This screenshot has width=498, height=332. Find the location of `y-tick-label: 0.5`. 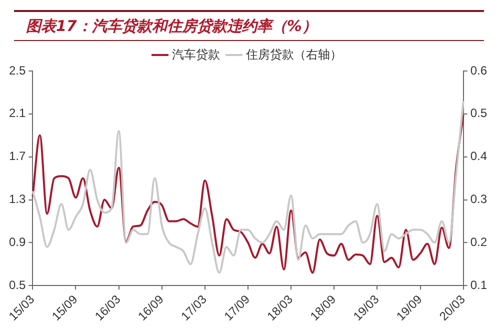

y-tick-label: 0.5 is located at coordinates (17, 285).